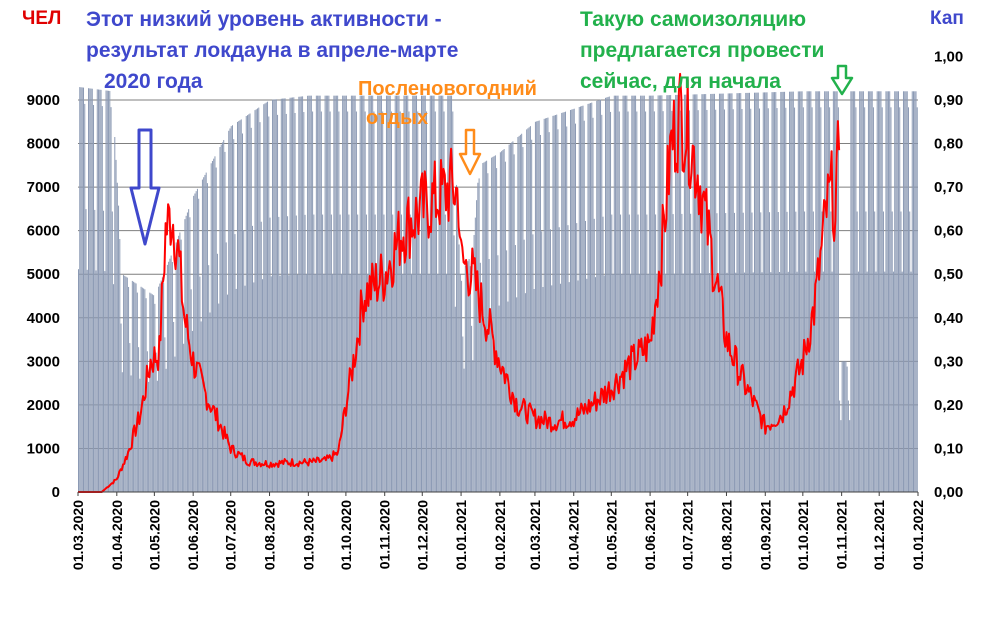 The height and width of the screenshot is (626, 985). Describe the element at coordinates (193, 535) in the screenshot. I see `x-tick-label: 01.06.2020` at that location.